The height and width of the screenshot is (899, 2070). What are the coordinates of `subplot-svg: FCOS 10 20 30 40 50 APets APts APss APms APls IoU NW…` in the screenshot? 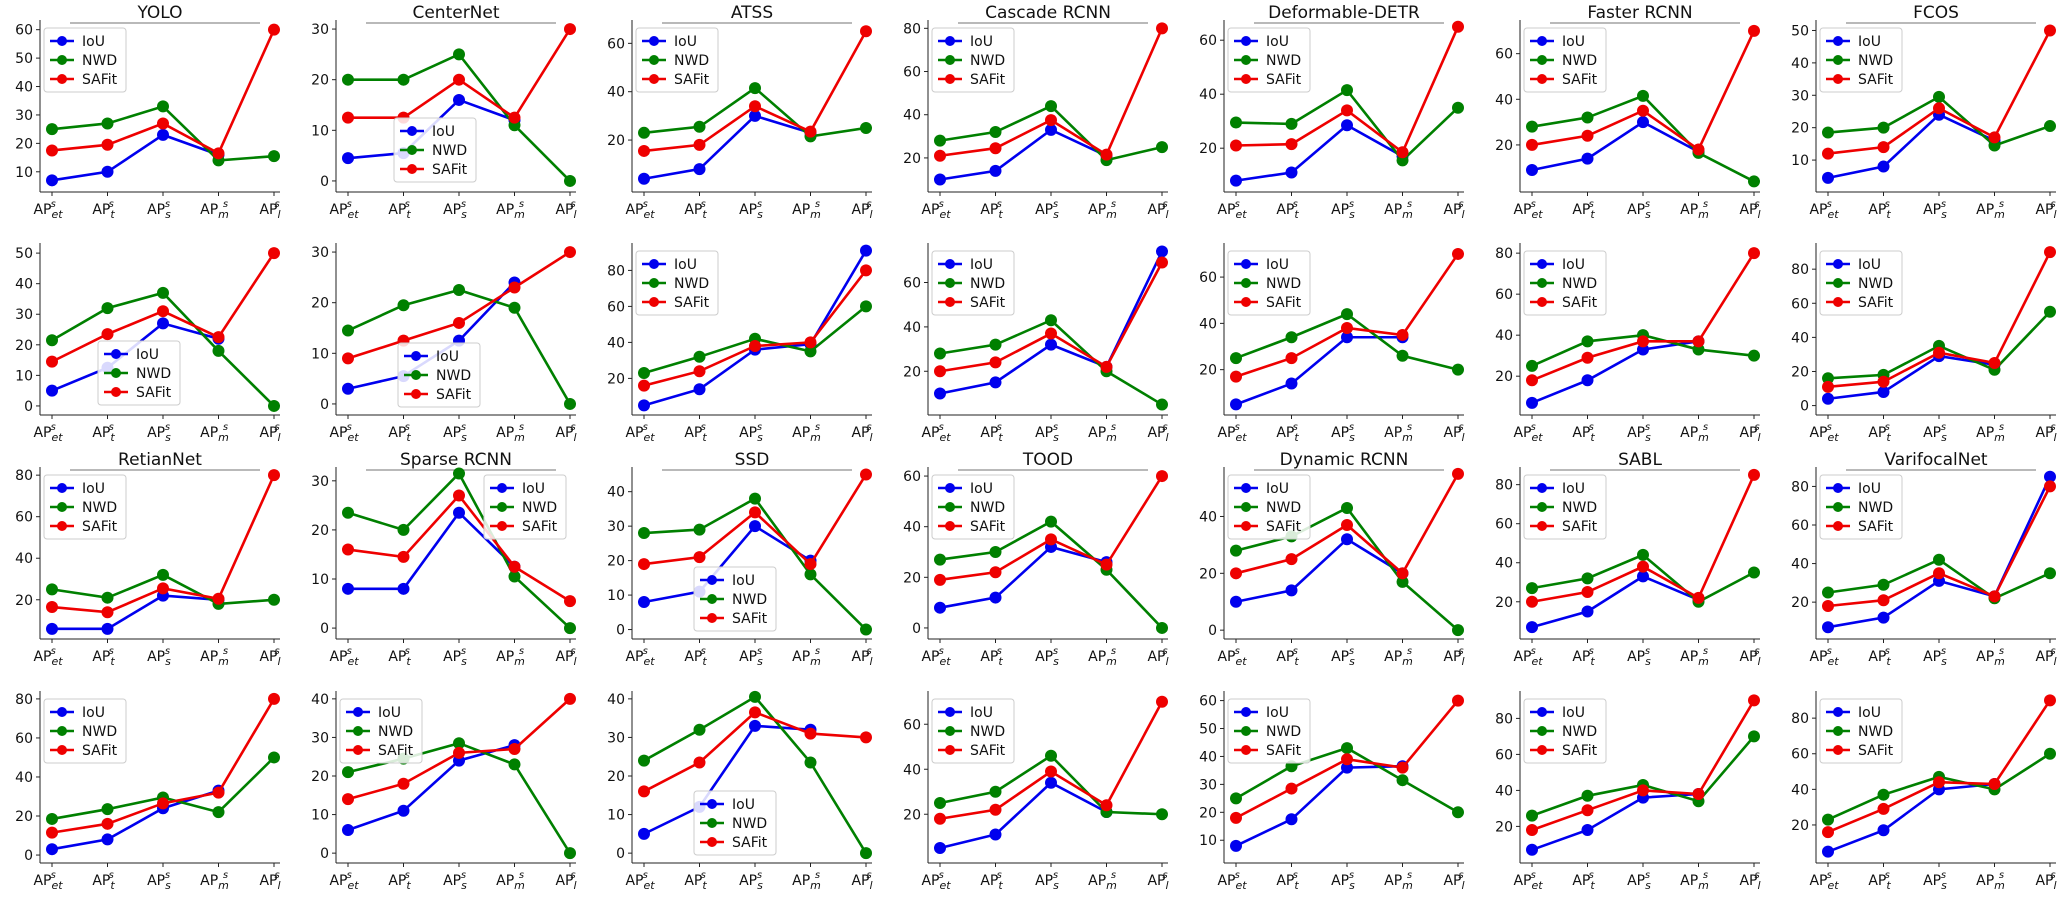 It's located at (1923, 112).